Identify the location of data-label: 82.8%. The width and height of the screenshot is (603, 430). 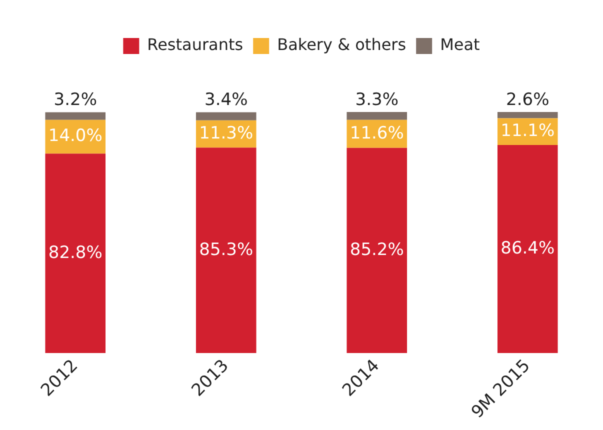
(75, 252).